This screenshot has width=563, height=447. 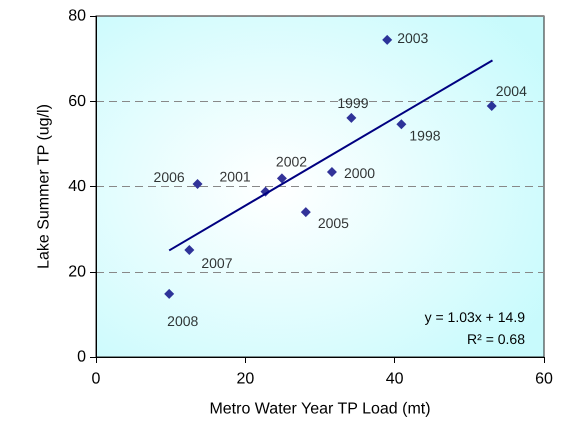 What do you see at coordinates (353, 102) in the screenshot?
I see `annotation: 1999` at bounding box center [353, 102].